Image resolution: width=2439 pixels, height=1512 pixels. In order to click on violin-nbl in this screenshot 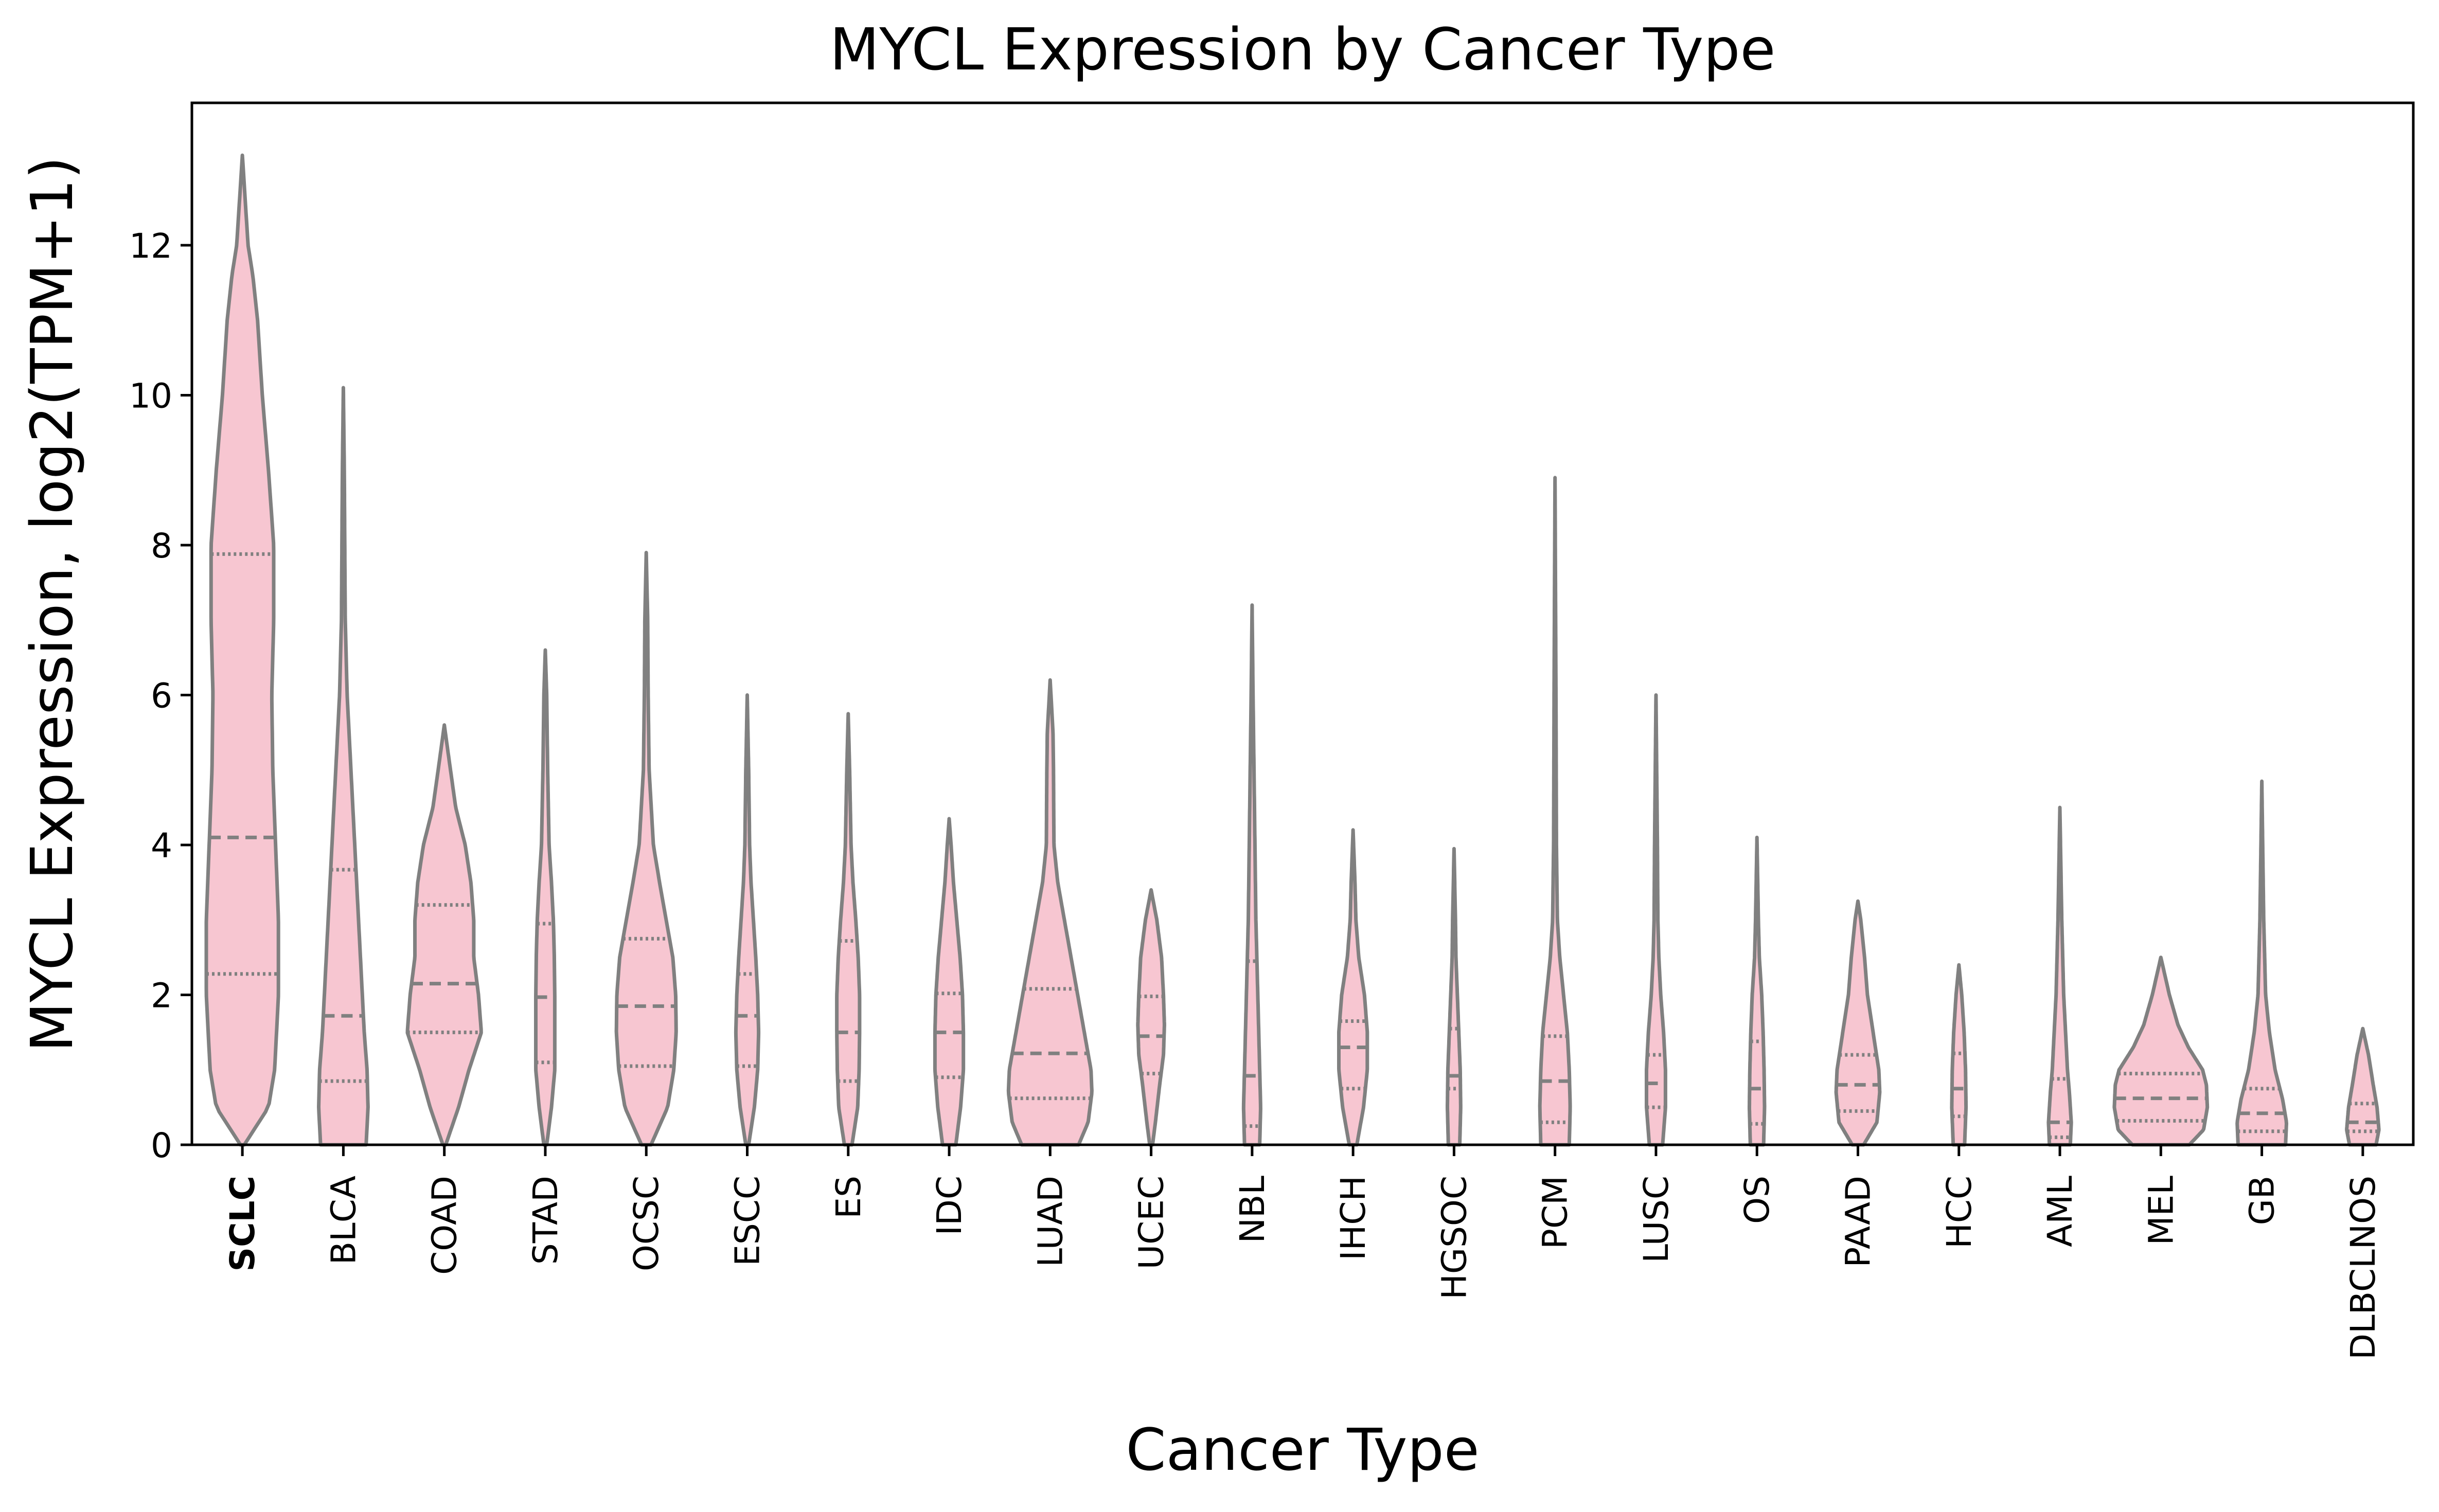, I will do `click(1251, 875)`.